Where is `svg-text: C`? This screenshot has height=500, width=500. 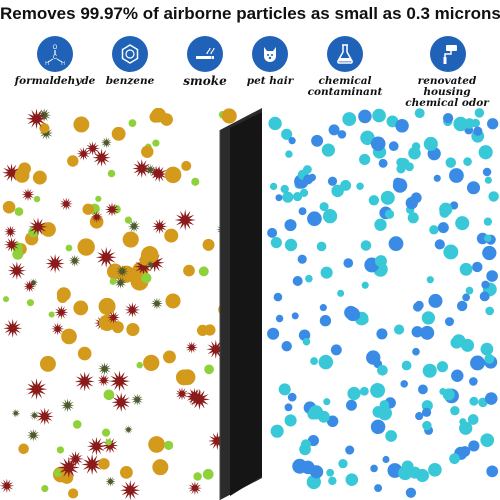
svg-text: C is located at coordinates (55, 58).